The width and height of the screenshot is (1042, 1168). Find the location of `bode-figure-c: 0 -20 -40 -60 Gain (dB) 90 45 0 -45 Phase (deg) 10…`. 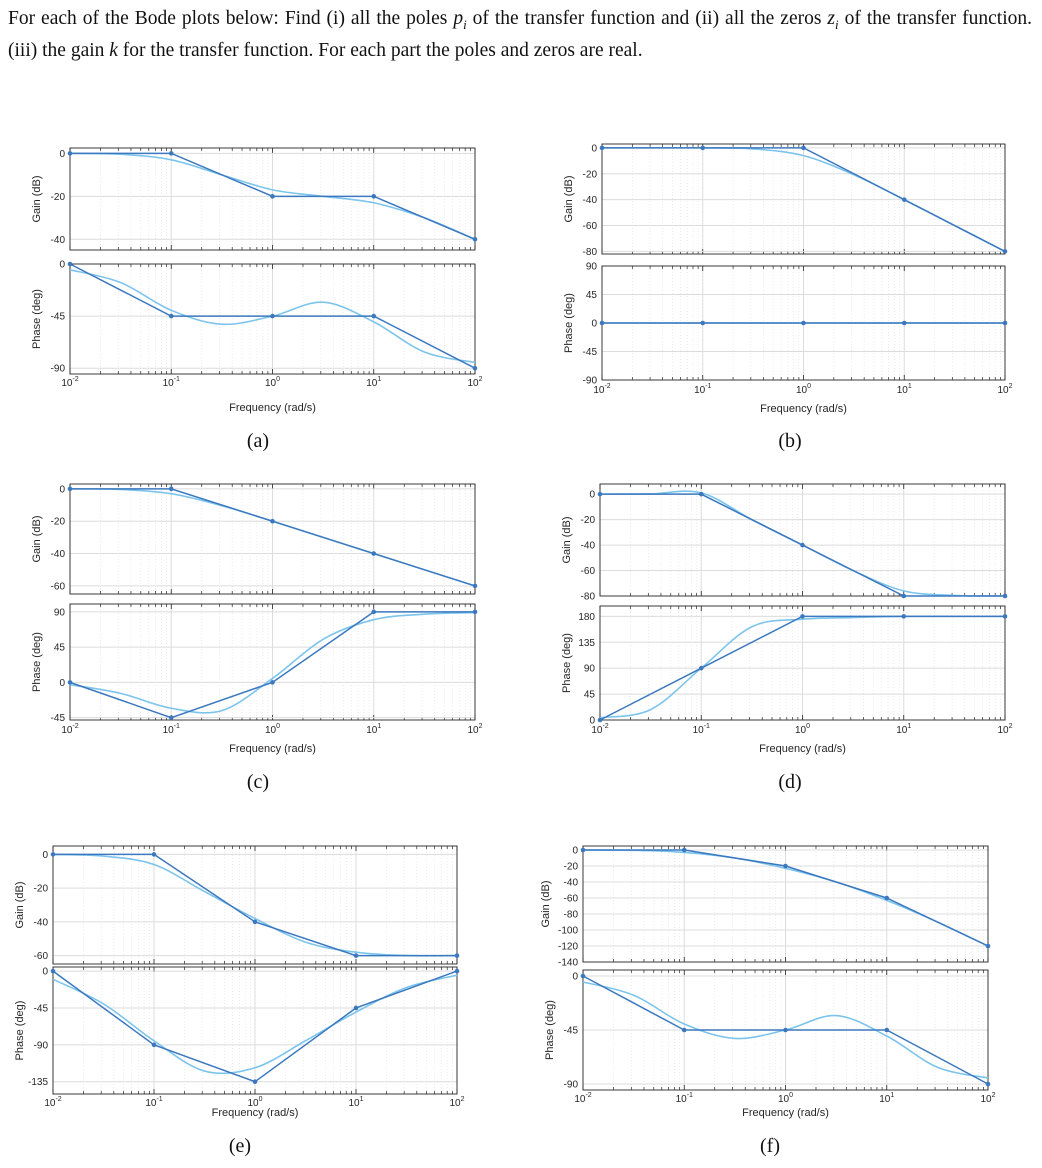

bode-figure-c: 0 -20 -40 -60 Gain (dB) 90 45 0 -45 Phase (deg) 10… is located at coordinates (257, 638).